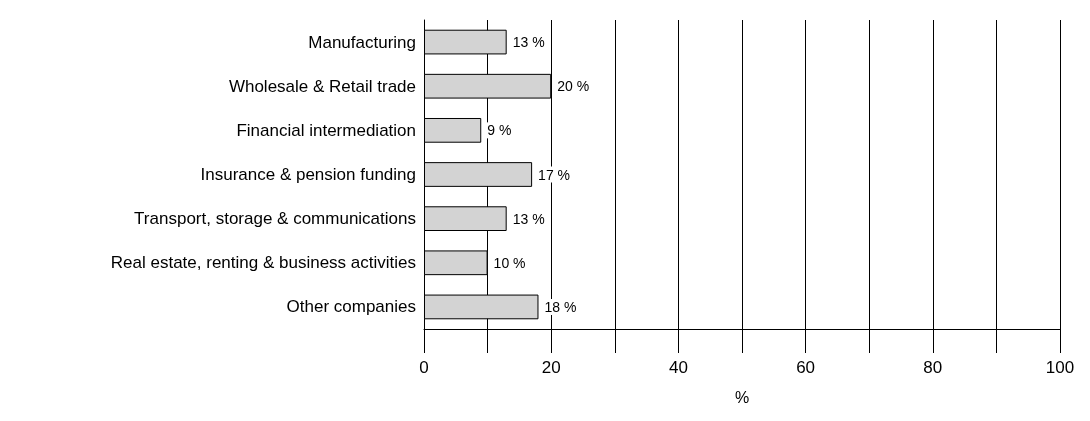 The width and height of the screenshot is (1090, 421). I want to click on y-tick-label: Transport, storage & communications, so click(275, 219).